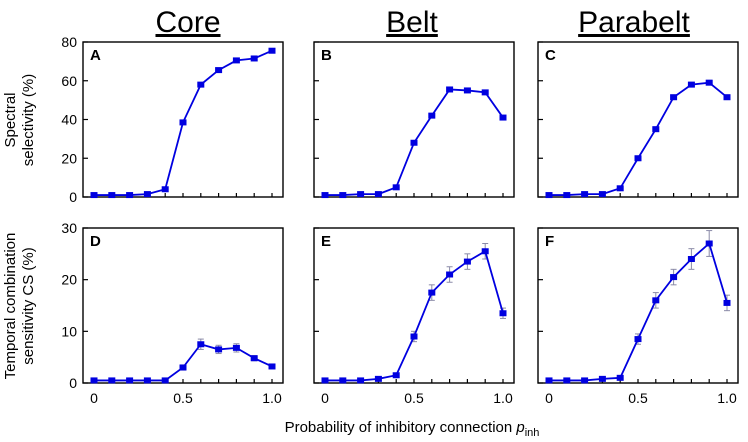 The height and width of the screenshot is (442, 748). I want to click on panel-B: B, so click(414, 120).